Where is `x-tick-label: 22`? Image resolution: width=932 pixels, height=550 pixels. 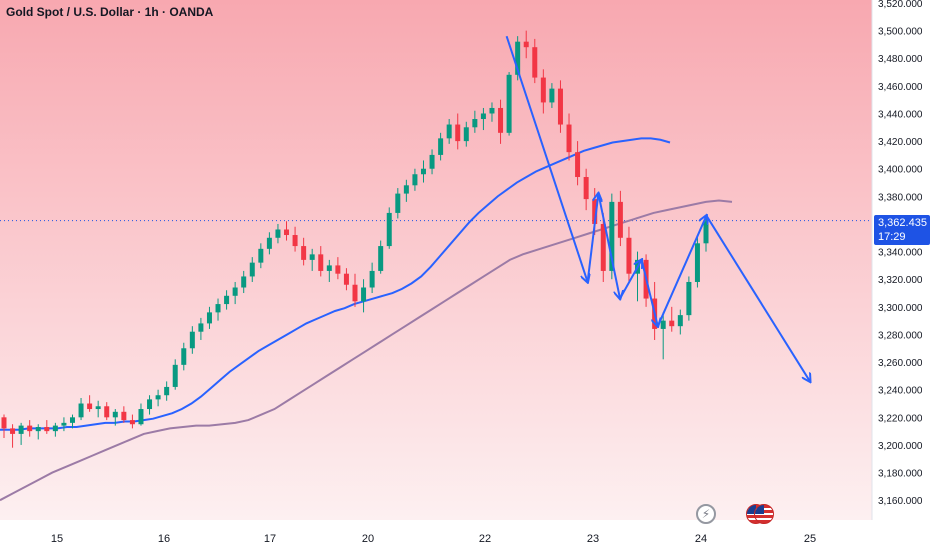 x-tick-label: 22 is located at coordinates (485, 539).